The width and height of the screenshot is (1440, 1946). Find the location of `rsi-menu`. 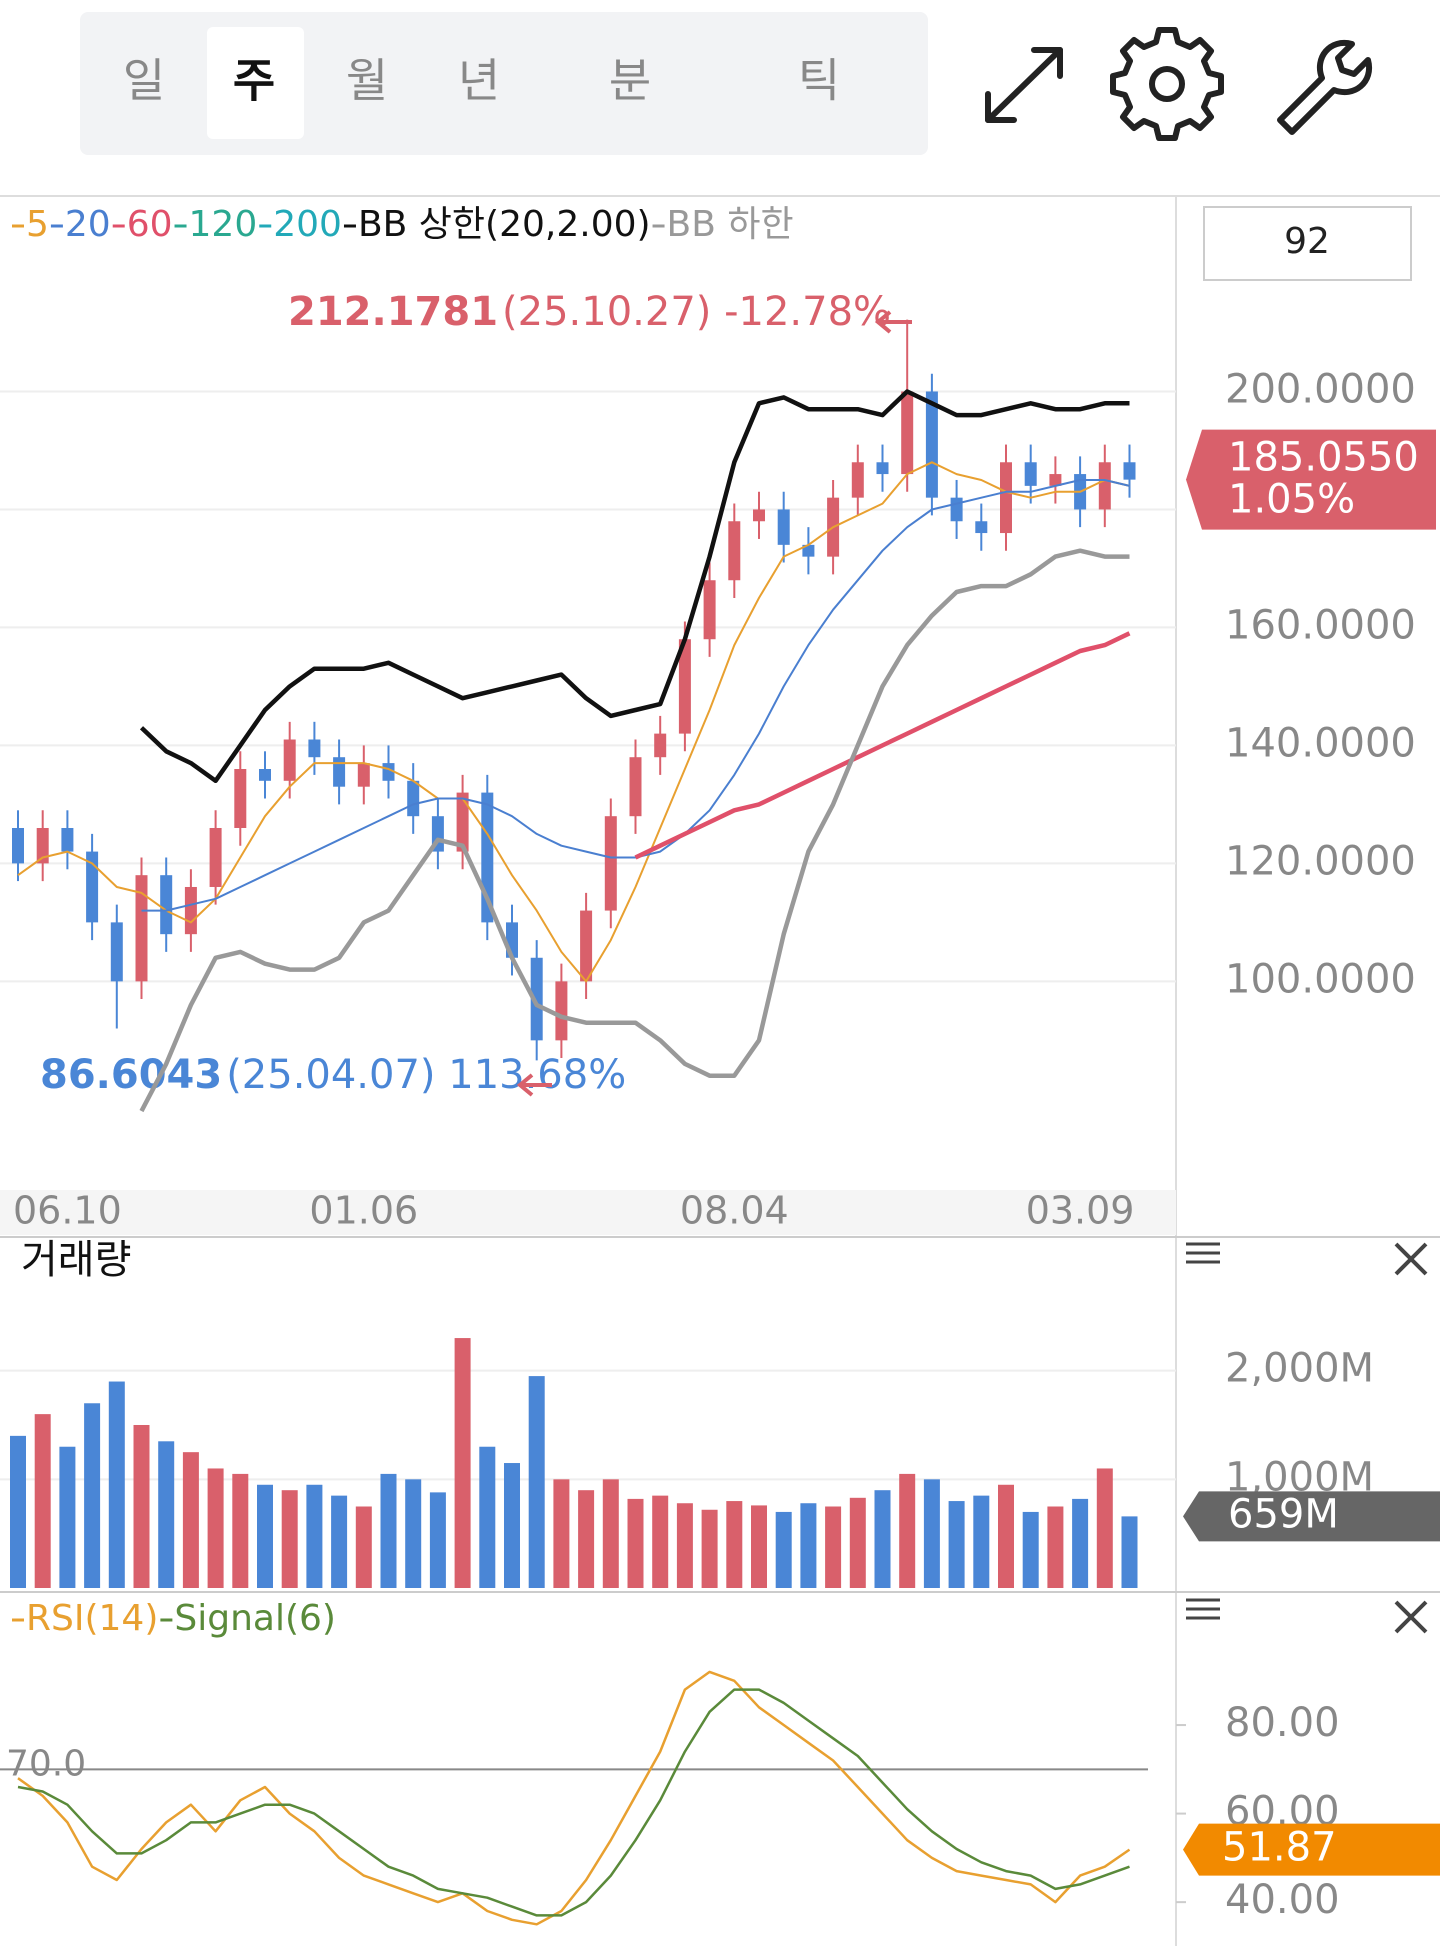

rsi-menu is located at coordinates (1203, 1609).